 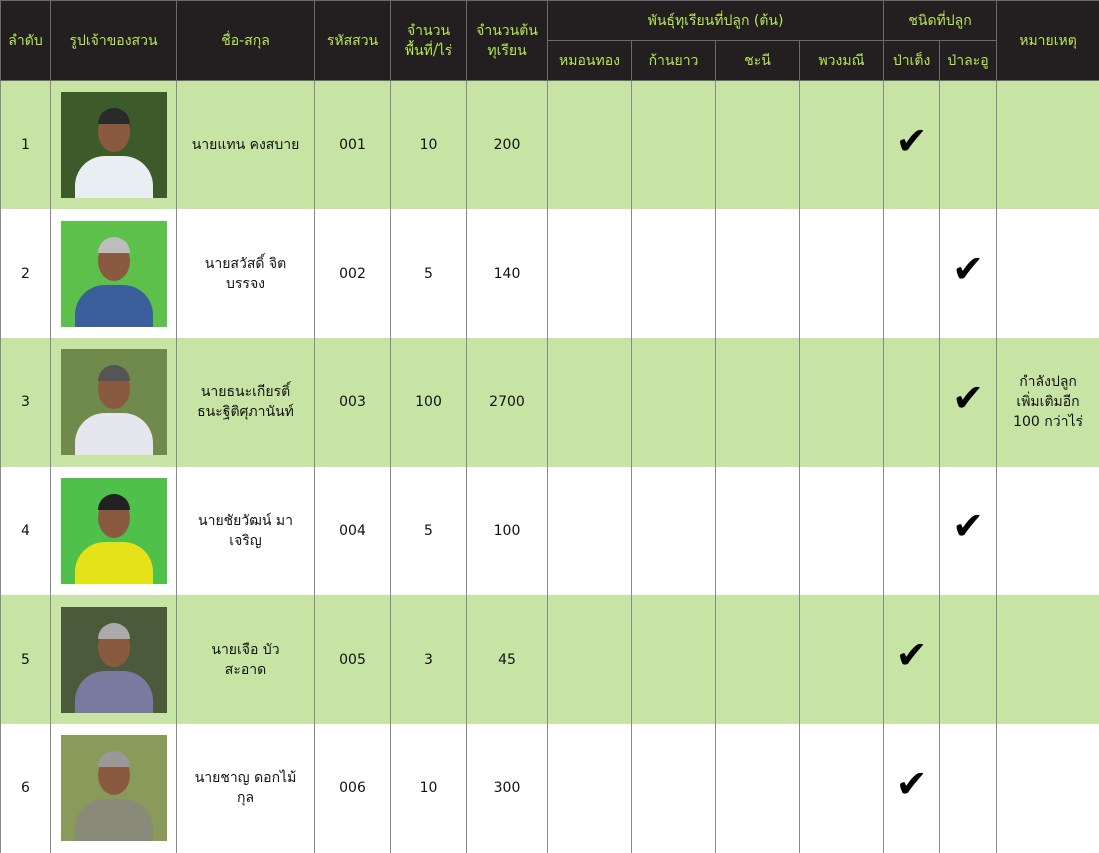 I want to click on header-no: ลำดับ, so click(x=26, y=41).